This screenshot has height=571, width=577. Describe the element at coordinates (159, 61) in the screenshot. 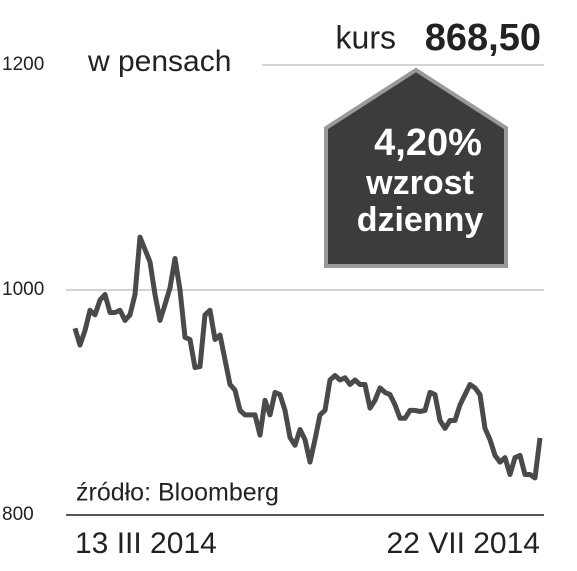

I see `y-axis-label: w pensach` at that location.